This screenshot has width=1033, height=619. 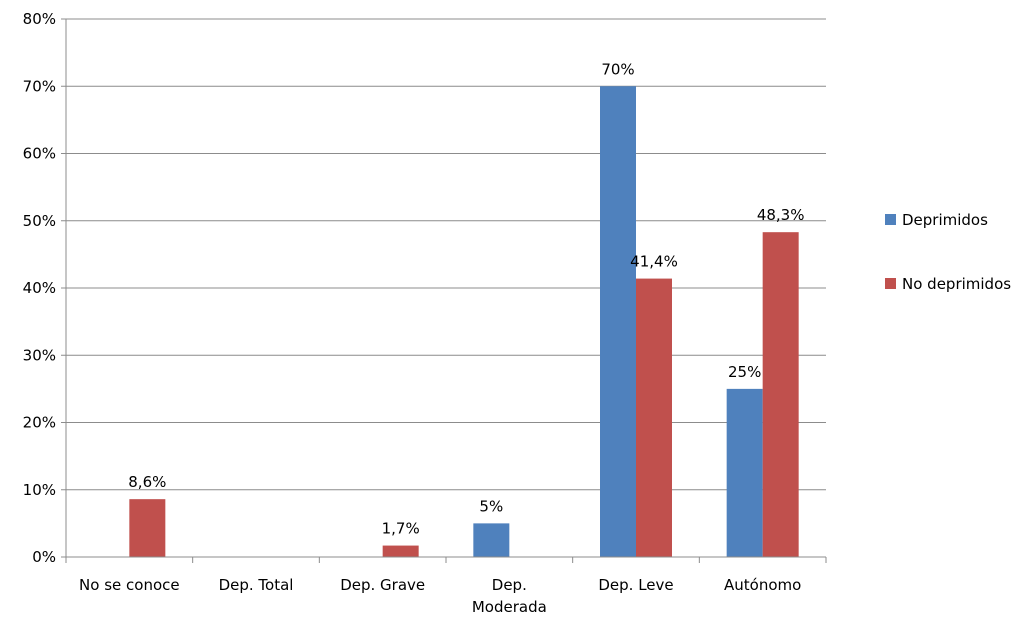 I want to click on data-label: 70%, so click(x=617, y=69).